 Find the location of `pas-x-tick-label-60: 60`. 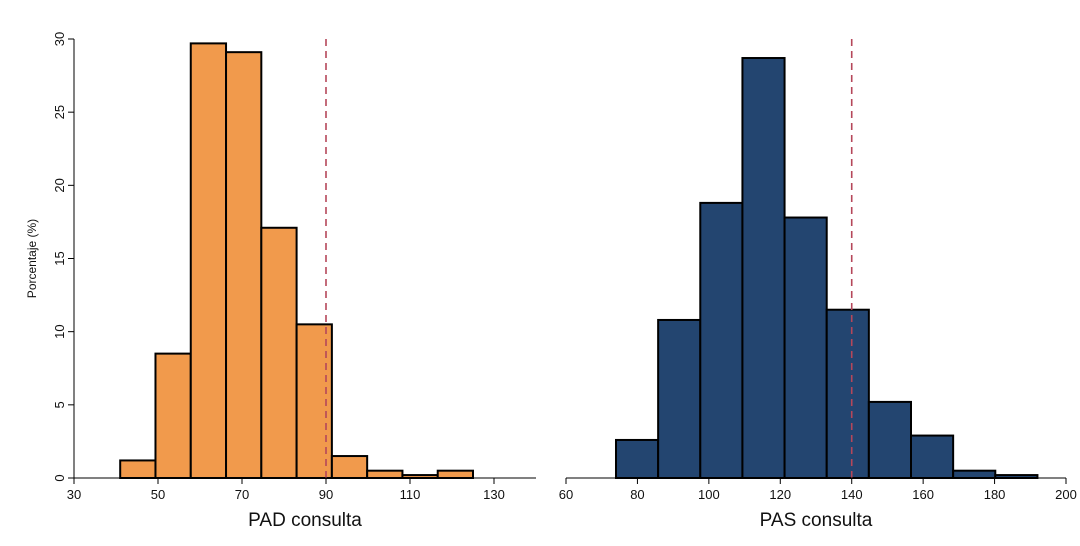

pas-x-tick-label-60: 60 is located at coordinates (566, 494).